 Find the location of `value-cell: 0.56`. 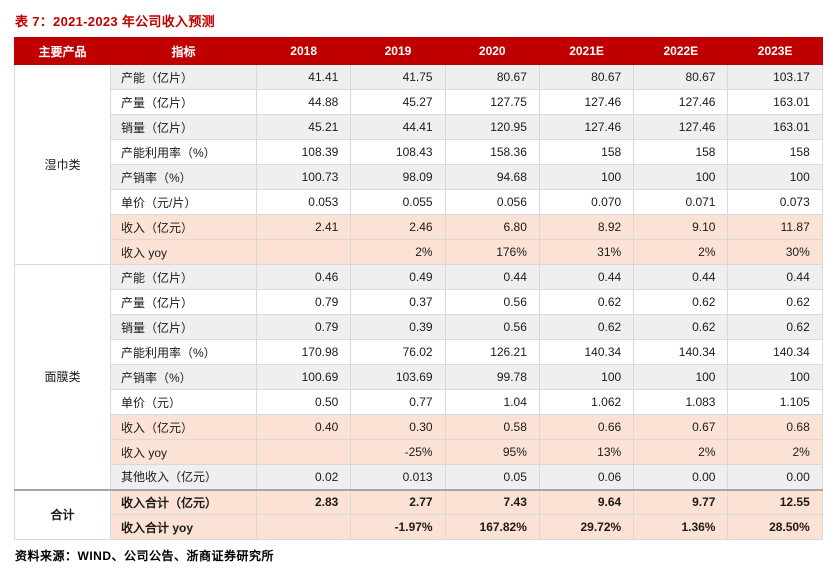

value-cell: 0.56 is located at coordinates (492, 327).